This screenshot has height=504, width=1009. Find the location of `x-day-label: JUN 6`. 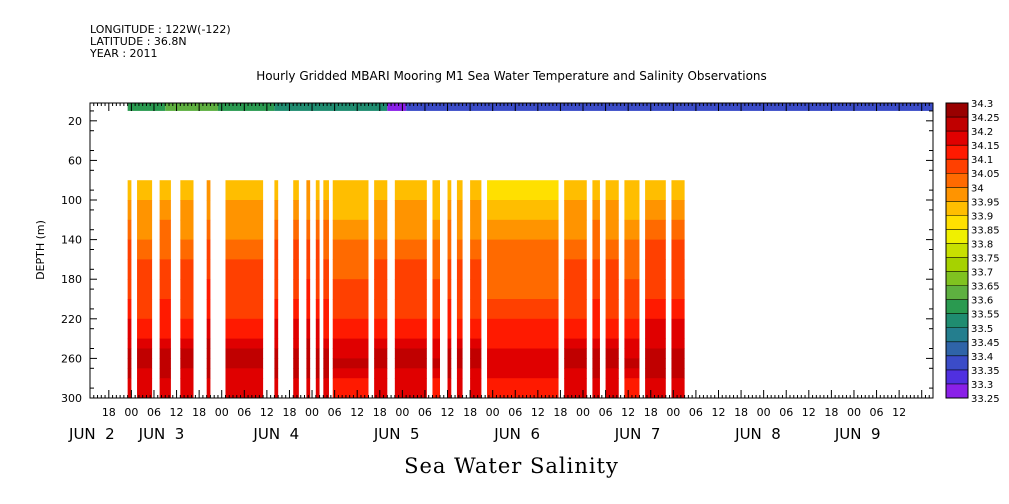

x-day-label: JUN 6 is located at coordinates (516, 434).